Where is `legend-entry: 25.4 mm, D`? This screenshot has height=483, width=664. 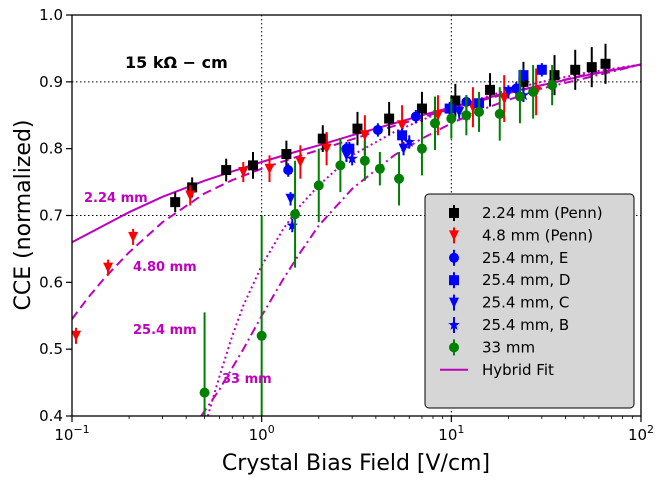
legend-entry: 25.4 mm, D is located at coordinates (509, 280).